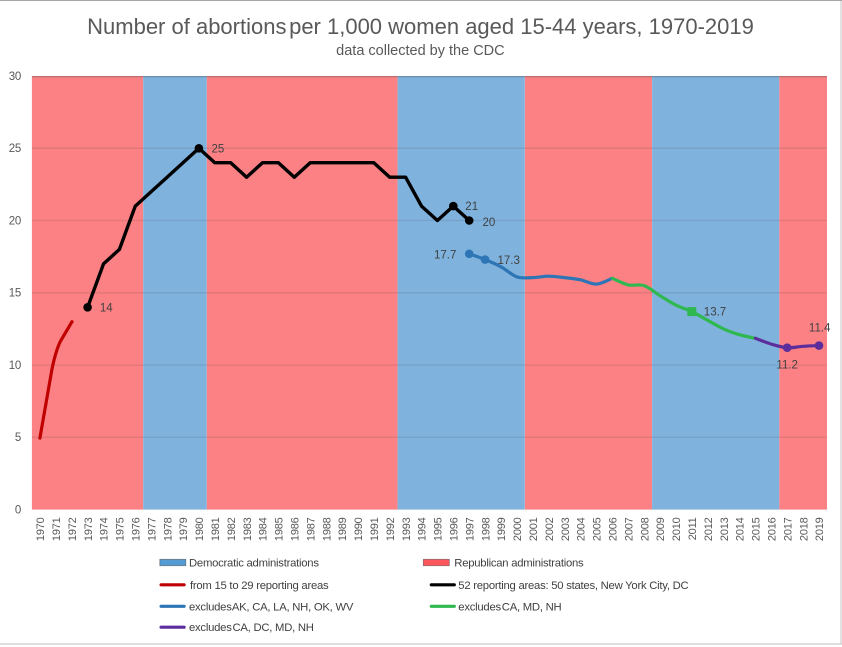  Describe the element at coordinates (757, 529) in the screenshot. I see `svg-text: 2015` at that location.